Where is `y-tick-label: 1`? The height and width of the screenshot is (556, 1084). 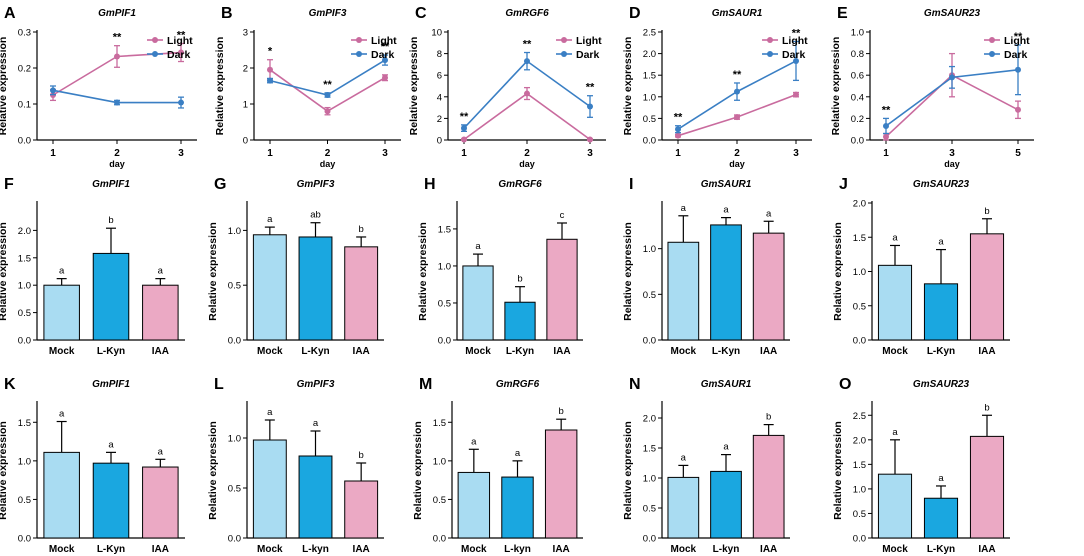 y-tick-label: 1 is located at coordinates (245, 105).